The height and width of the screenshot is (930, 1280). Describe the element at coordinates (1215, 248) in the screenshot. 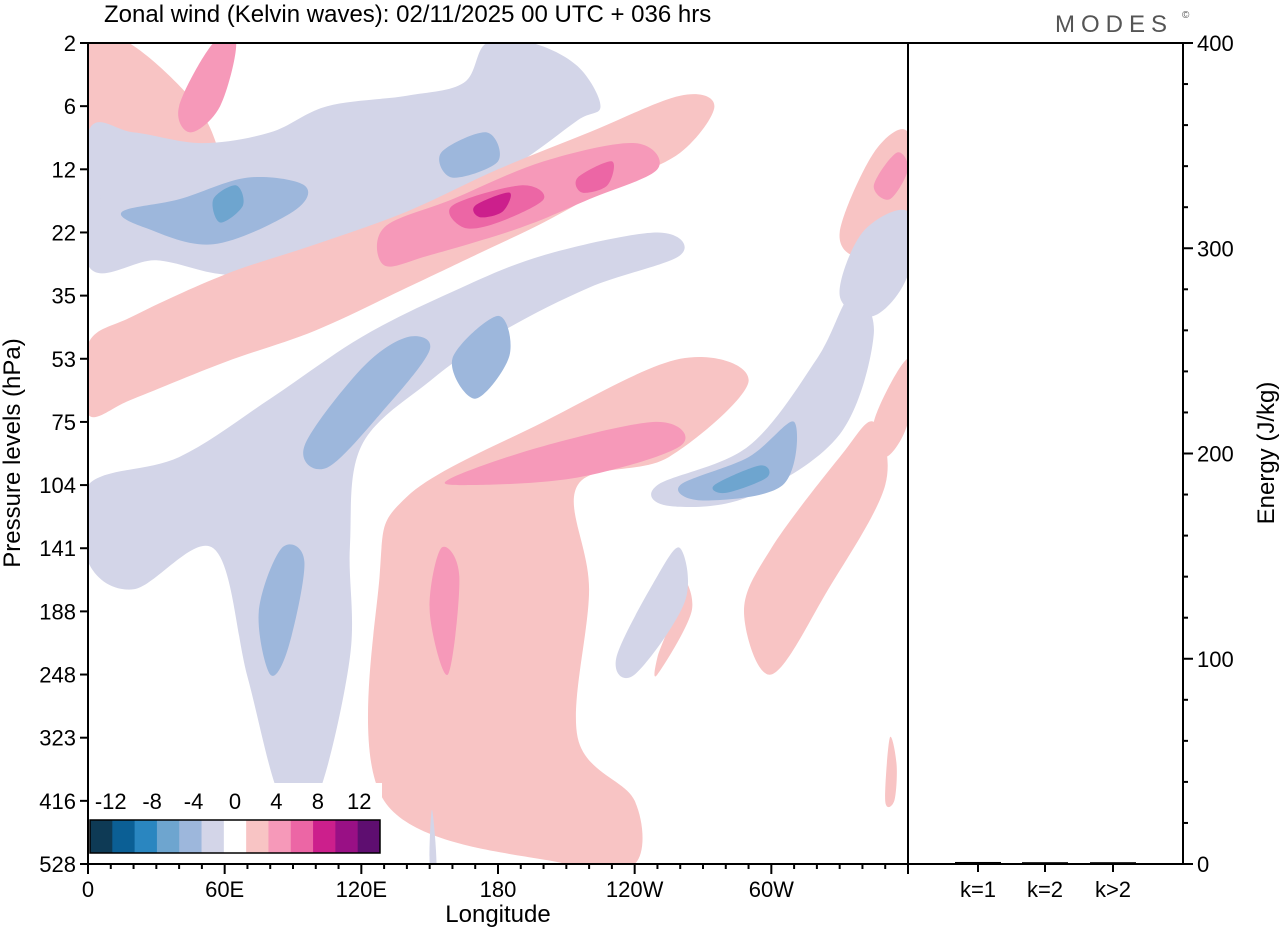

I see `energy-tick-label: 300` at that location.